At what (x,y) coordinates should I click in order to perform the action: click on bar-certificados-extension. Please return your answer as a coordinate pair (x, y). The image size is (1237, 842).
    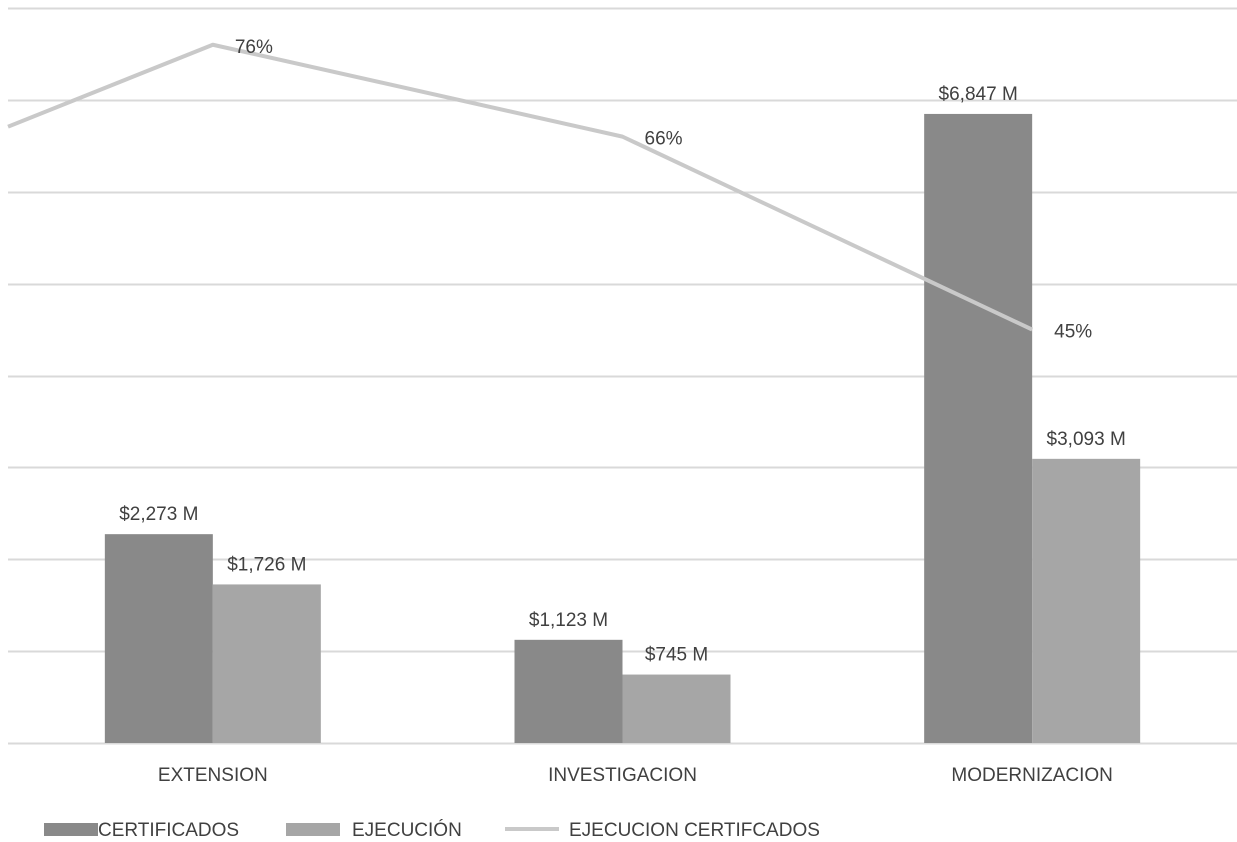
    Looking at the image, I should click on (158, 638).